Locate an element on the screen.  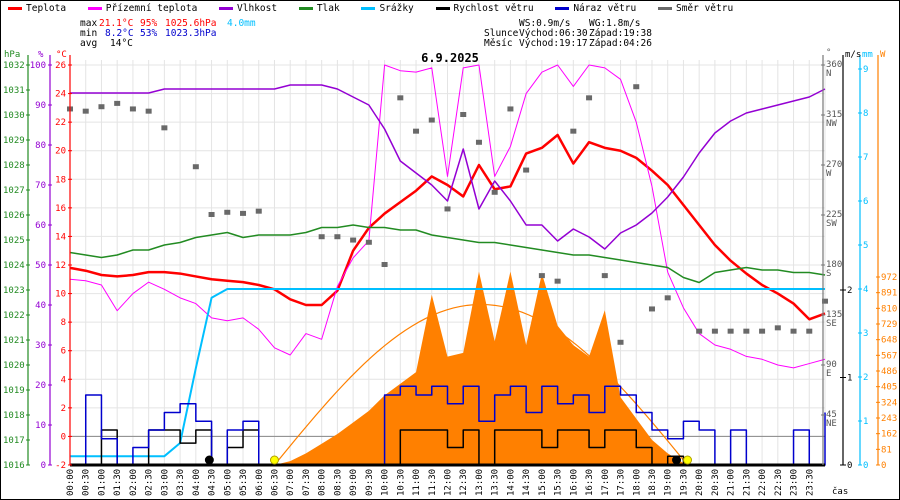
stat-max-press: 1025.6hPa is located at coordinates (191, 23).